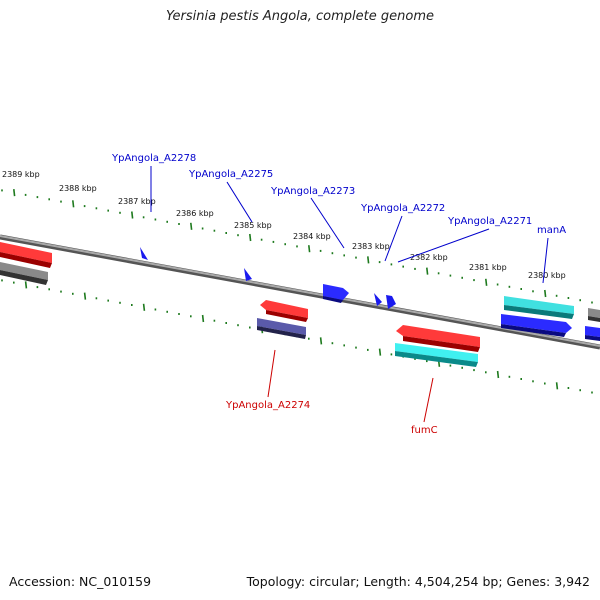  Describe the element at coordinates (547, 275) in the screenshot. I see `ruler-label: 2380 kbp` at that location.